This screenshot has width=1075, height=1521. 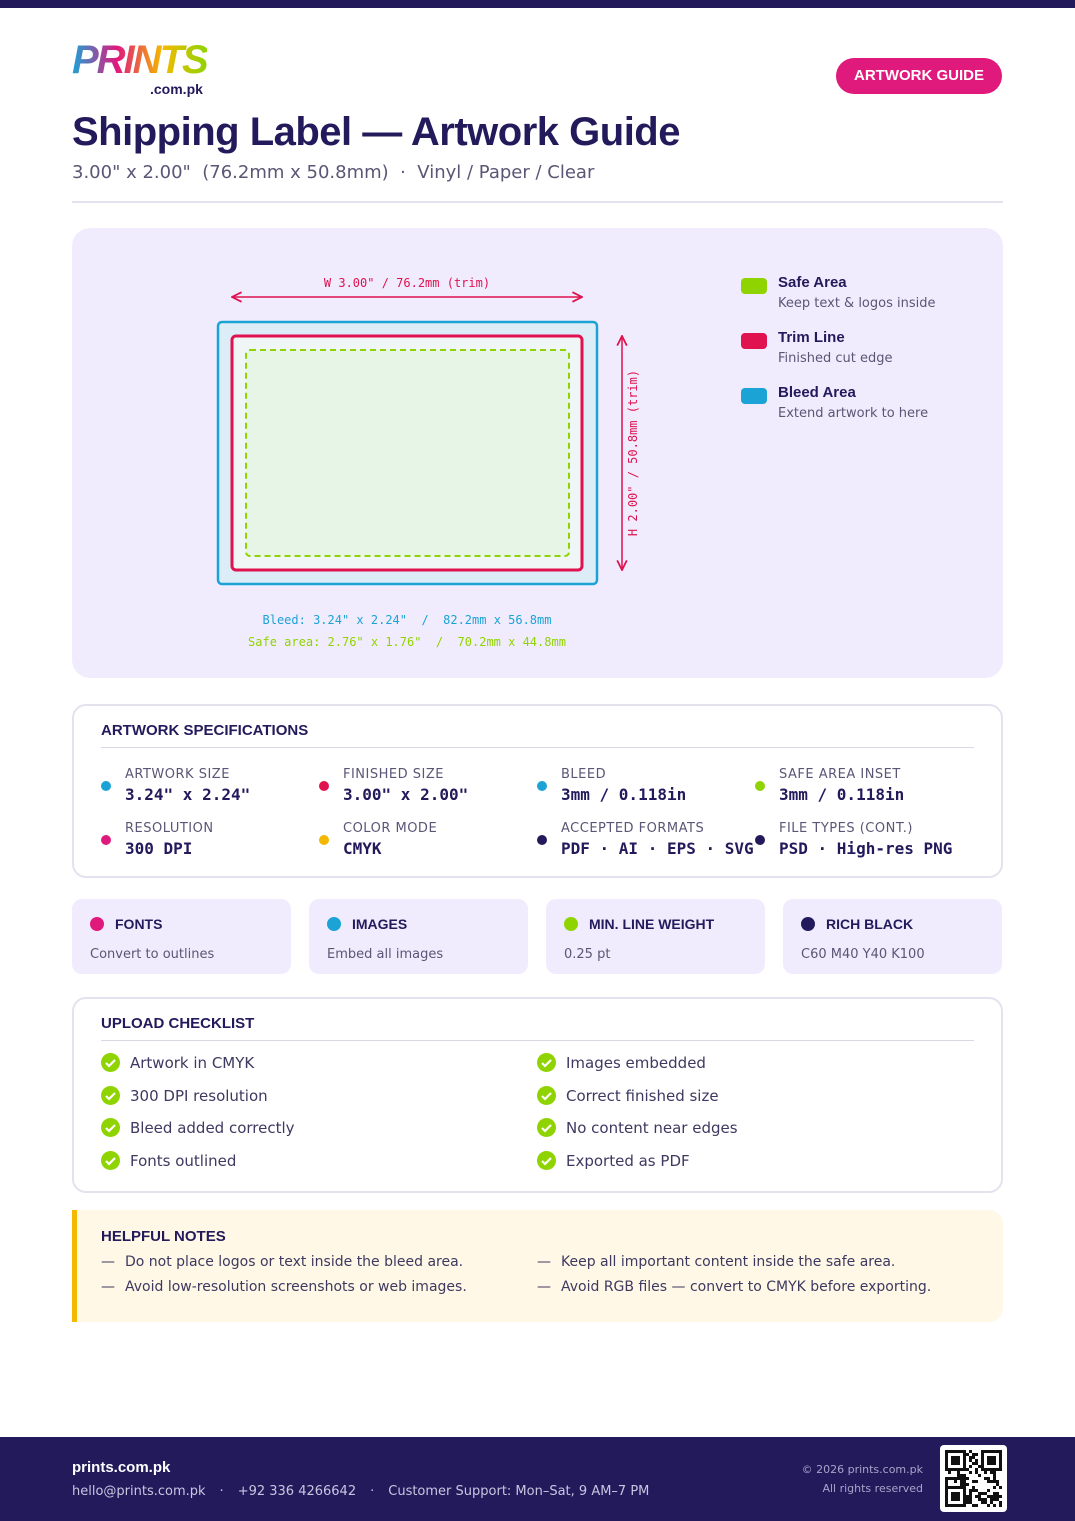 I want to click on rights: All rights reserved, so click(x=872, y=1488).